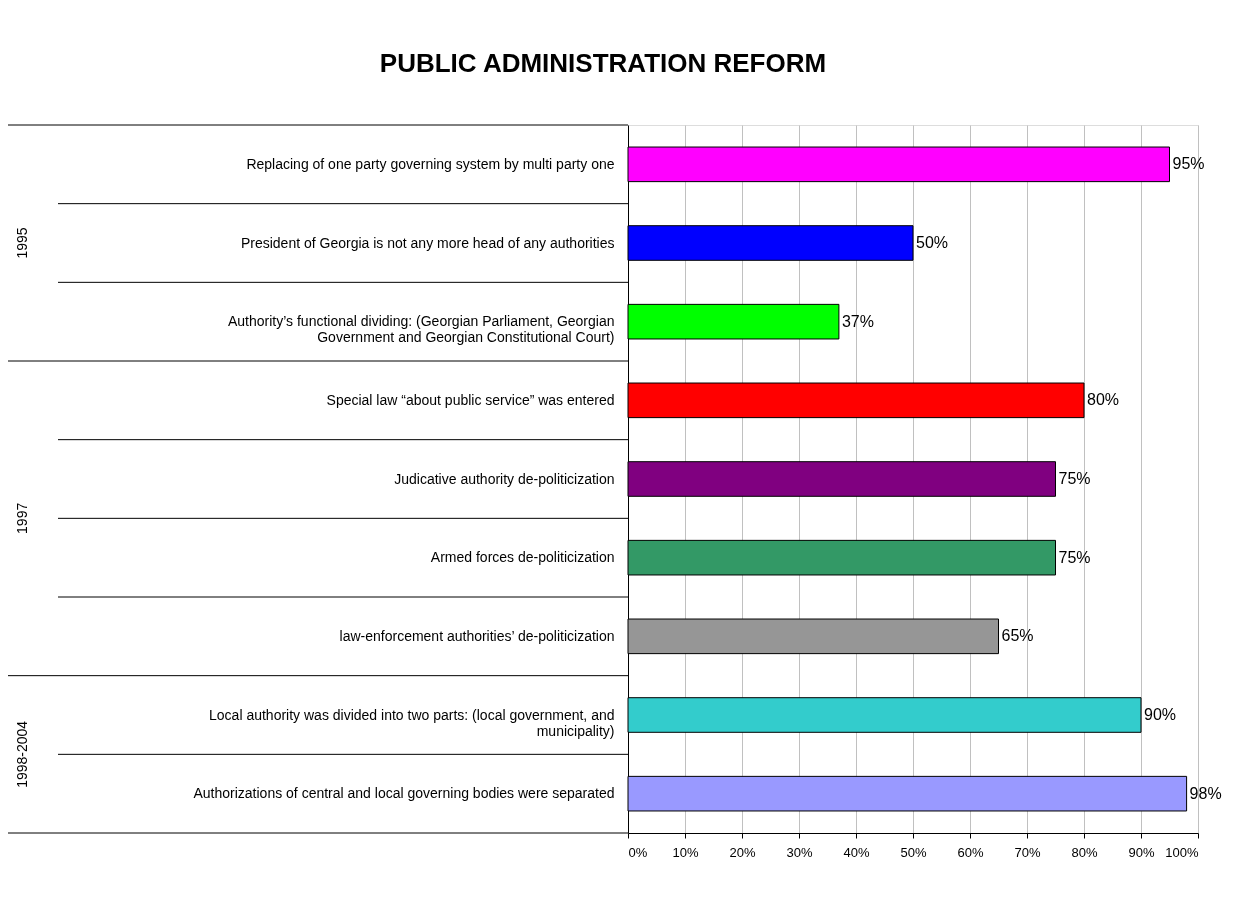 The image size is (1236, 900). I want to click on y-tick-label: Judicative authority de-politicization, so click(504, 478).